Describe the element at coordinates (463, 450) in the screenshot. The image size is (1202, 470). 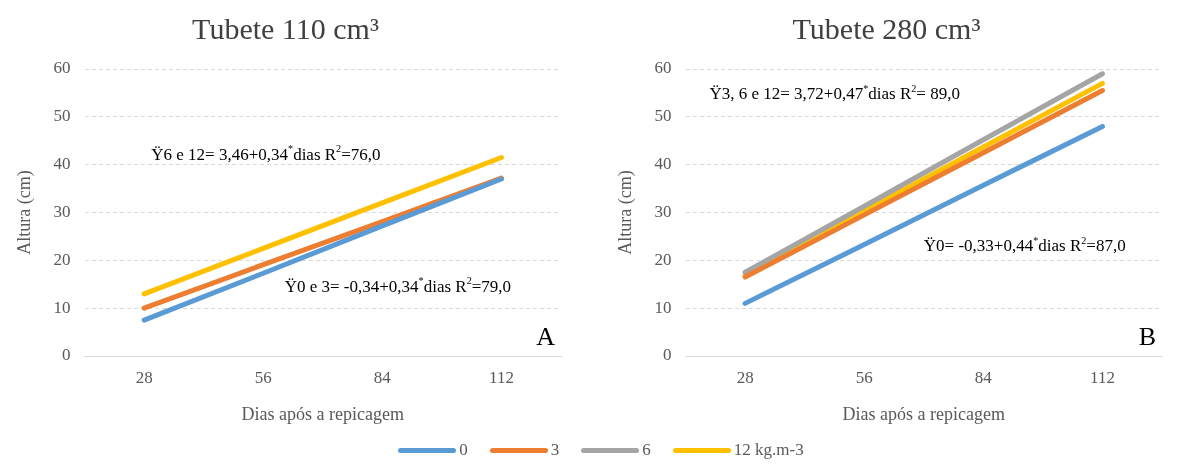
I see `legend-label: 0` at that location.